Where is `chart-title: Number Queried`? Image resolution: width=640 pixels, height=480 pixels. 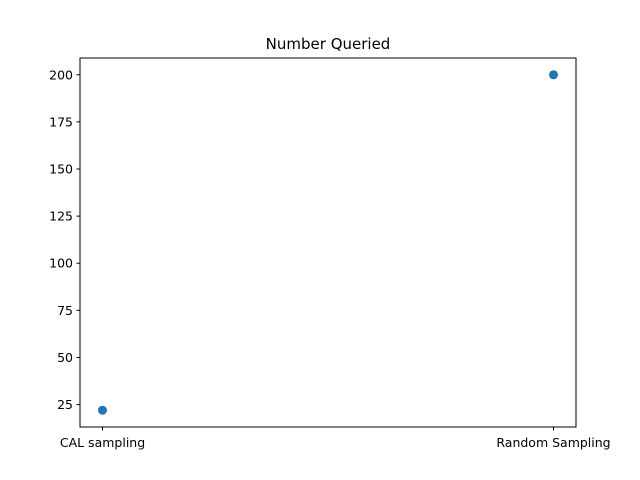 chart-title: Number Queried is located at coordinates (328, 44).